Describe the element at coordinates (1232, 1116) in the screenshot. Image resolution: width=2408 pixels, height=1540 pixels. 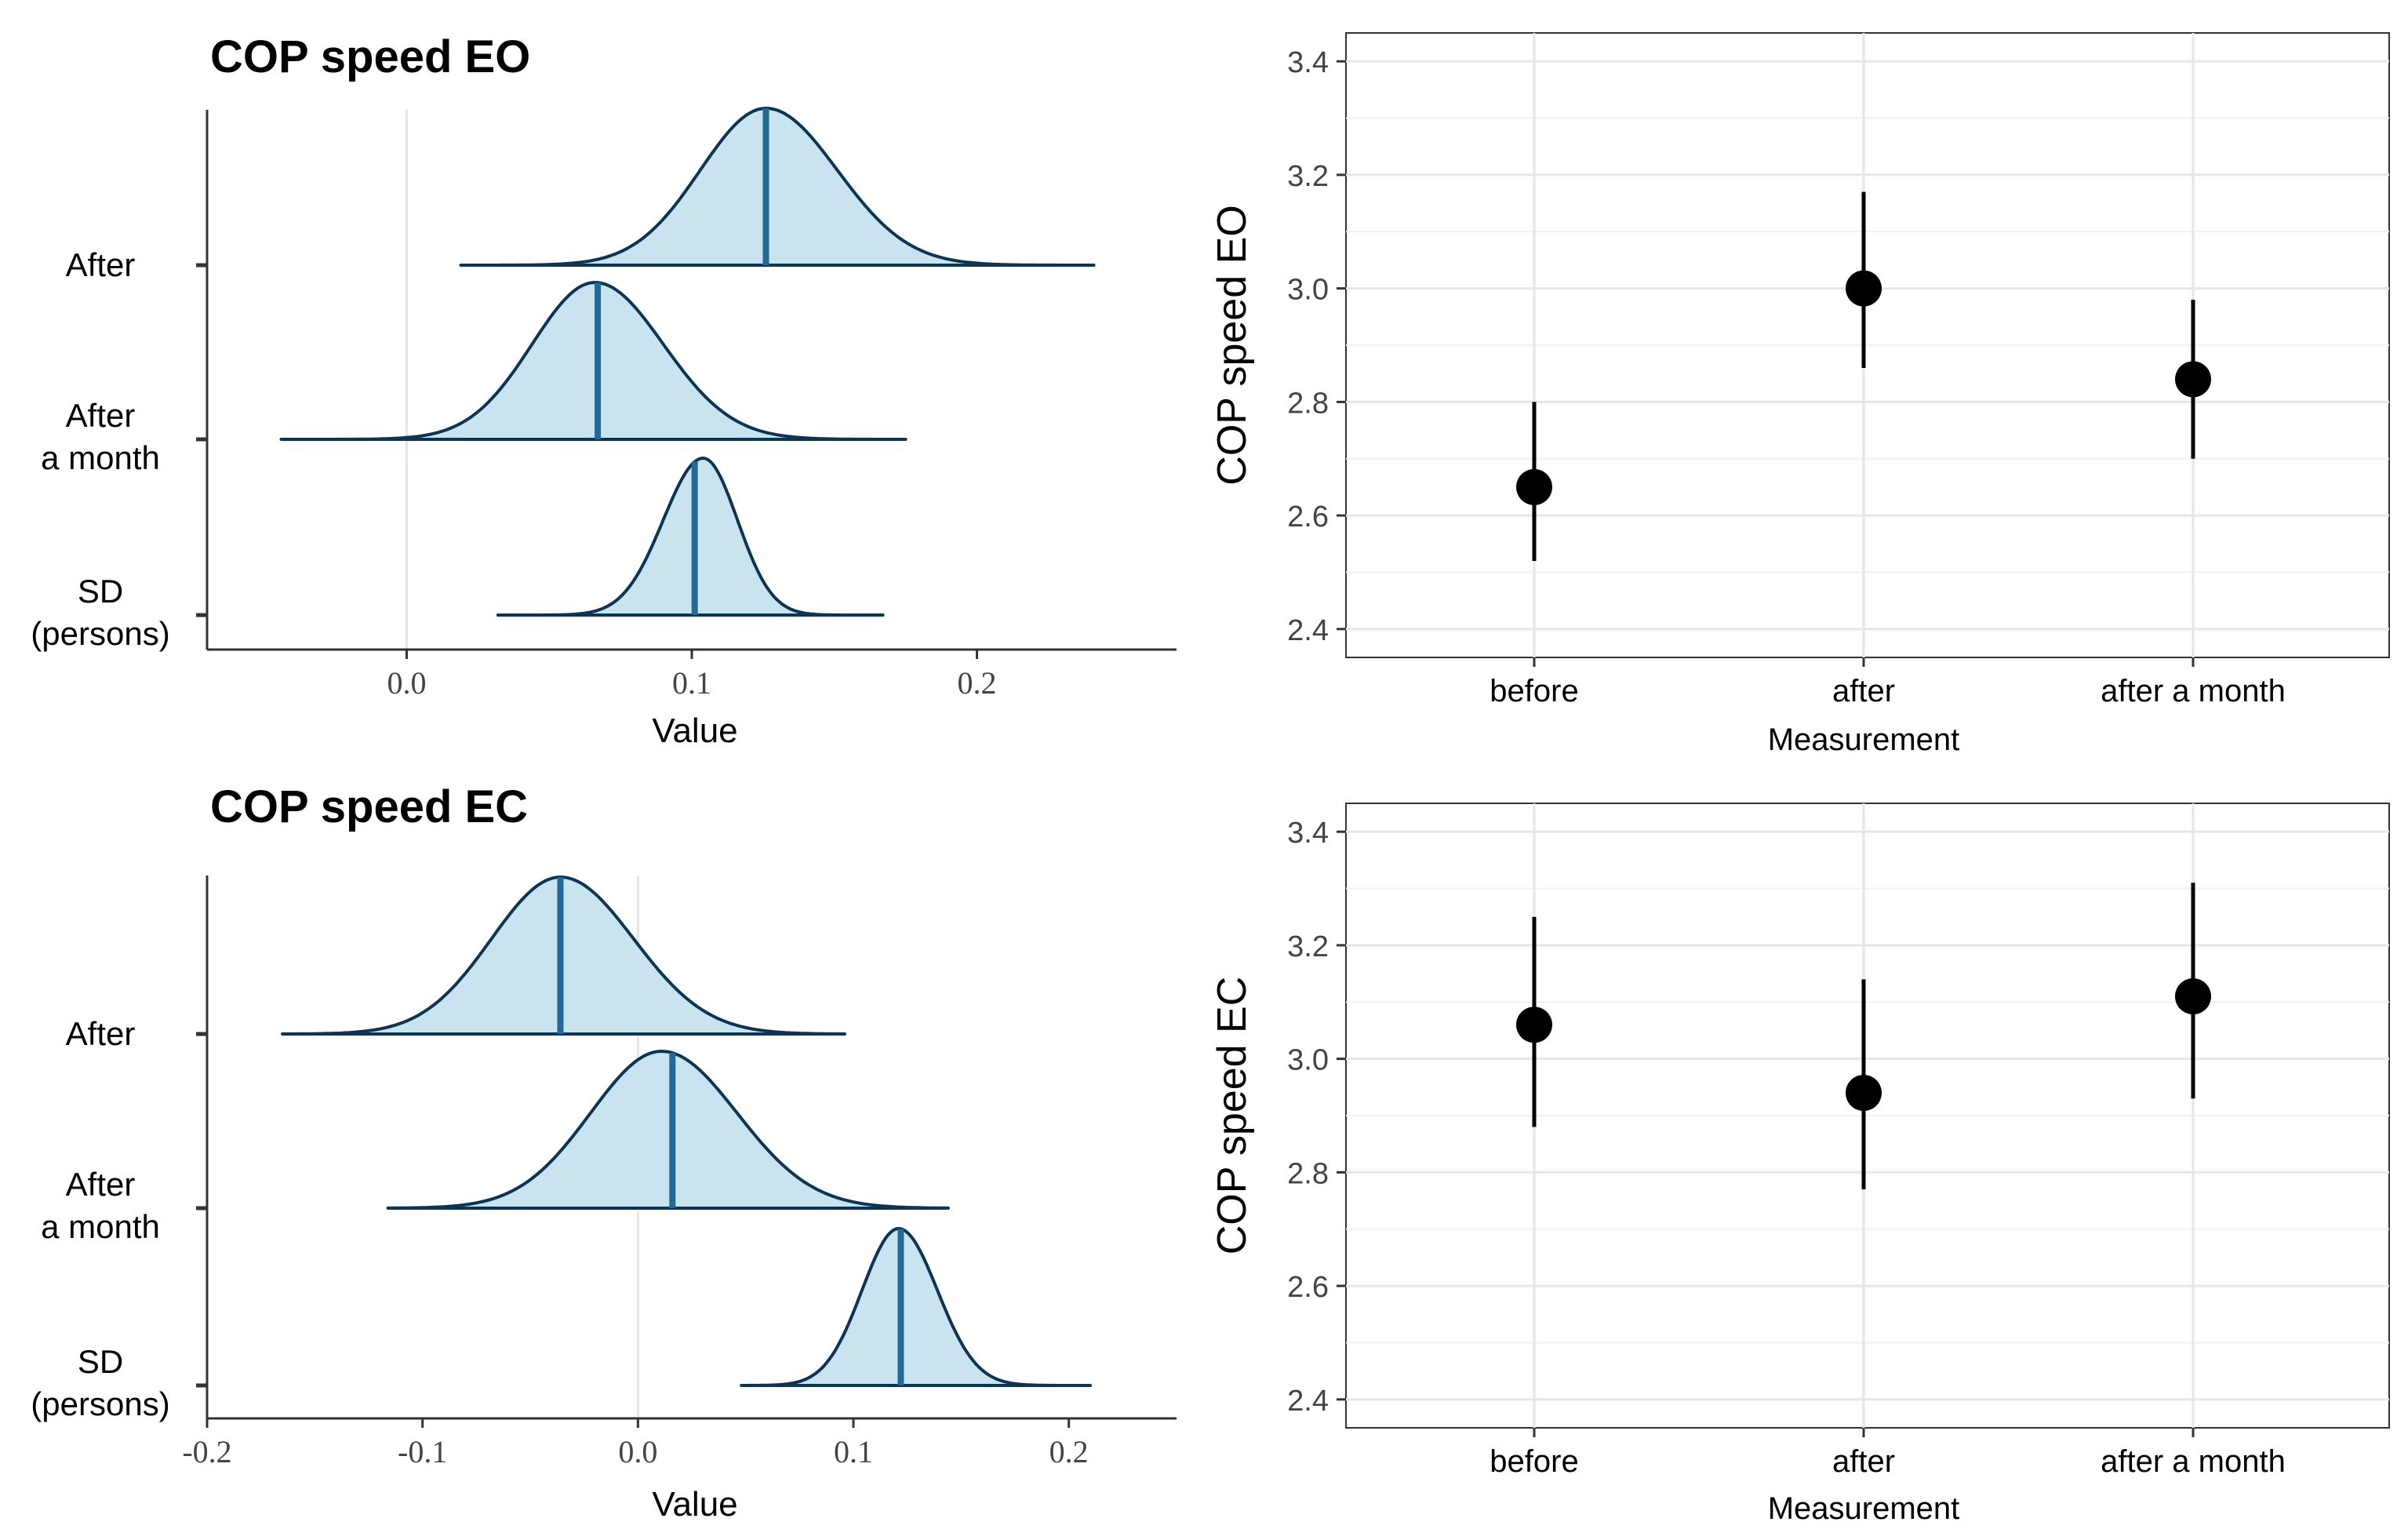
I see `y-axis-label: COP speed EC` at that location.